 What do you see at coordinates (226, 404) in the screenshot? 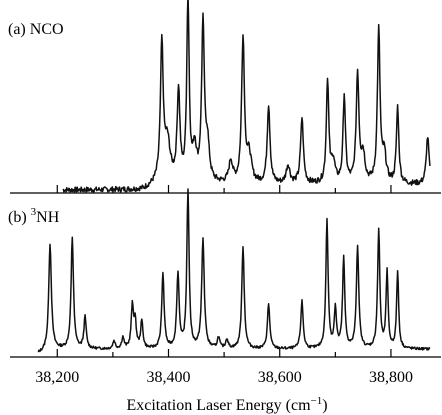
I see `x-axis-title: Excitation Laser Energy (cm−1)` at bounding box center [226, 404].